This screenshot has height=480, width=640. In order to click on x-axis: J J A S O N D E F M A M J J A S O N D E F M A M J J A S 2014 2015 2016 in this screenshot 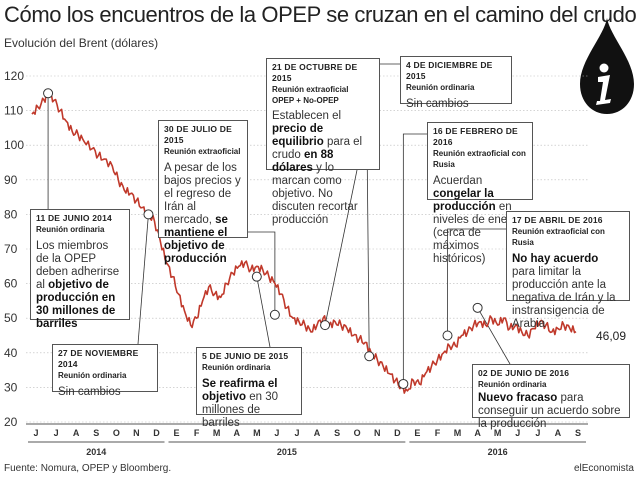, I will do `click(307, 440)`.